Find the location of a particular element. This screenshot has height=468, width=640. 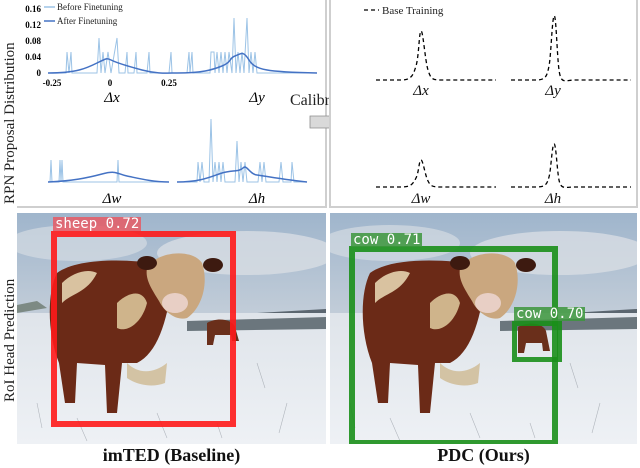

x-axis-ticks: -0.25 0 0.25 is located at coordinates (110, 83).